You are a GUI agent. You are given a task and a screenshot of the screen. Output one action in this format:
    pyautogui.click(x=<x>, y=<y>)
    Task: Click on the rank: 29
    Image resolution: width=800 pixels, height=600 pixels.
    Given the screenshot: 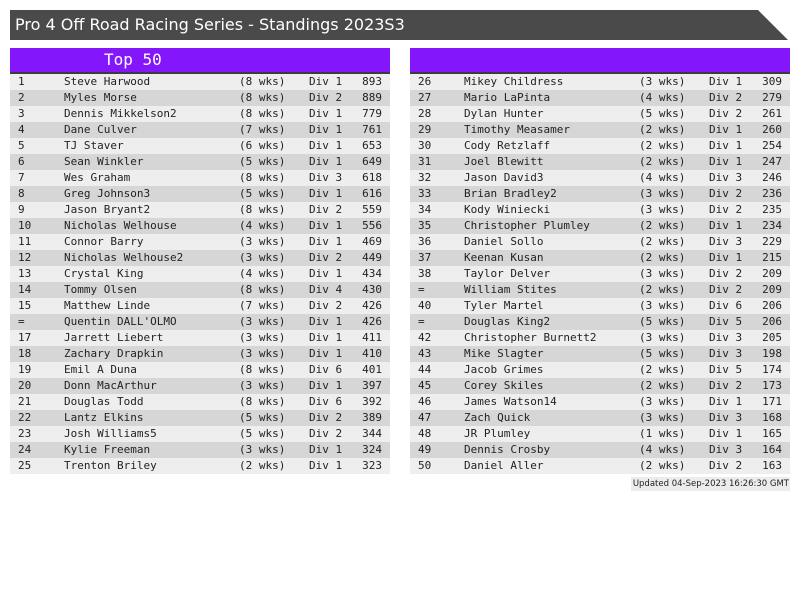 What is the action you would take?
    pyautogui.click(x=425, y=129)
    